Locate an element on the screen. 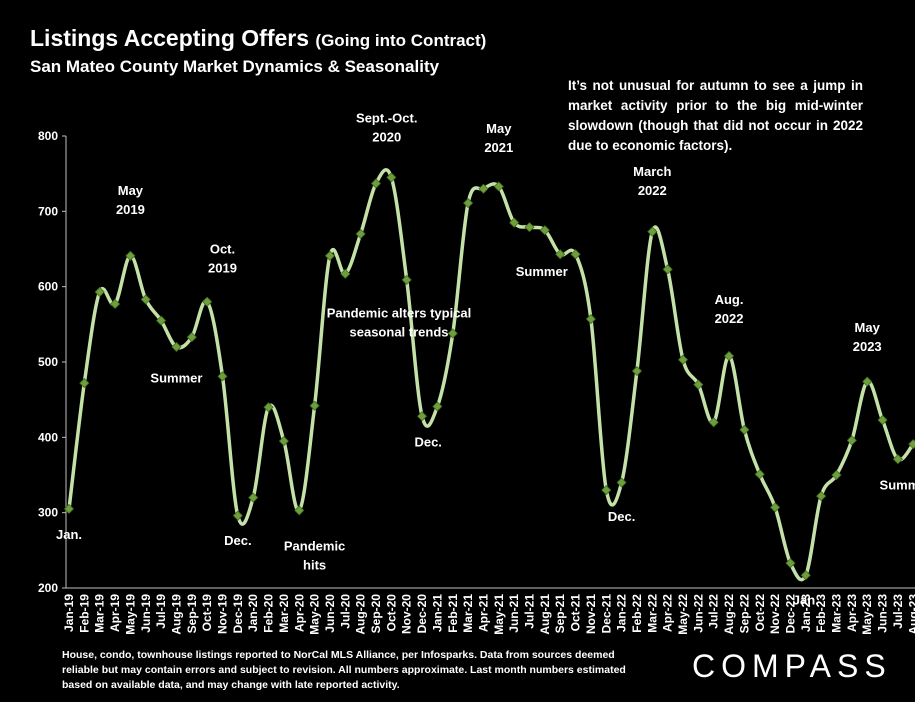 This screenshot has width=915, height=702. x-tick-label: May-19 is located at coordinates (130, 614).